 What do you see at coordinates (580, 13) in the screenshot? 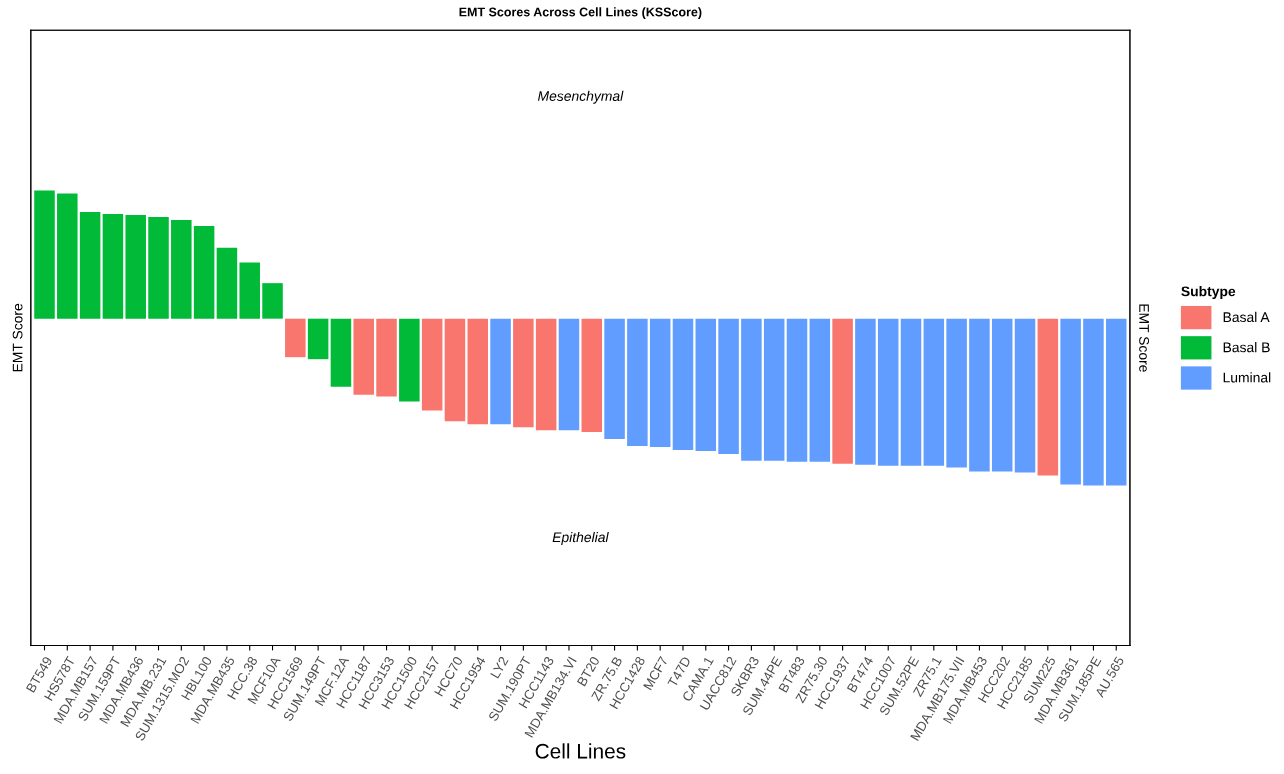
I see `chart-title: EMT Scores Across Cell Lines (KSScore)` at bounding box center [580, 13].